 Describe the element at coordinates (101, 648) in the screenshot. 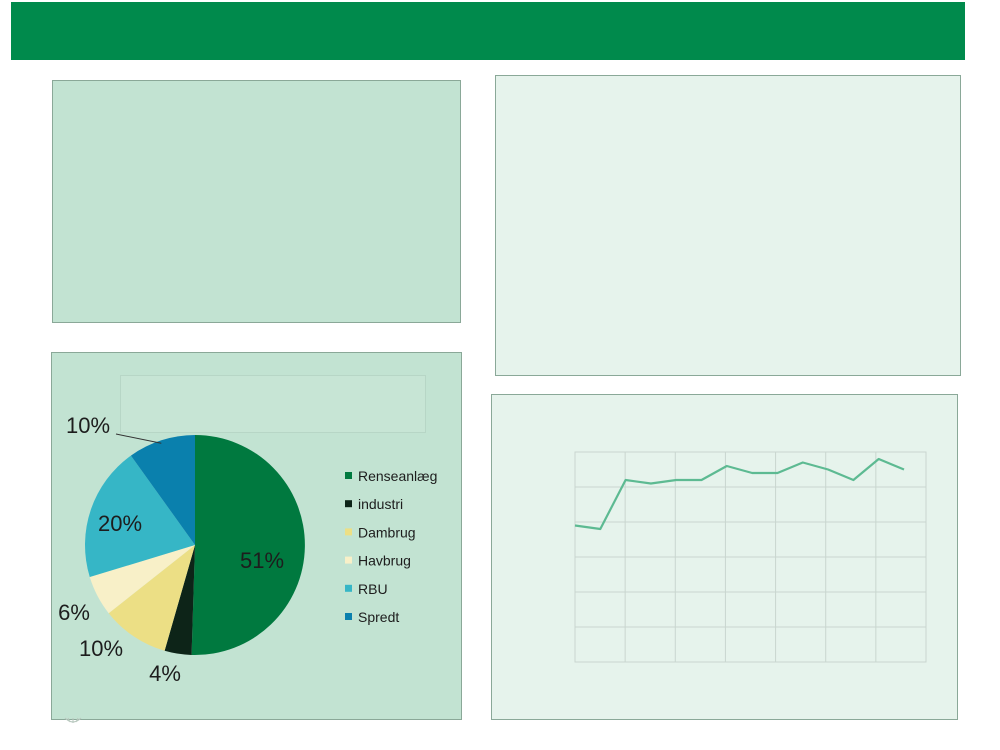

I see `pie-slice-label-2: 10%` at that location.